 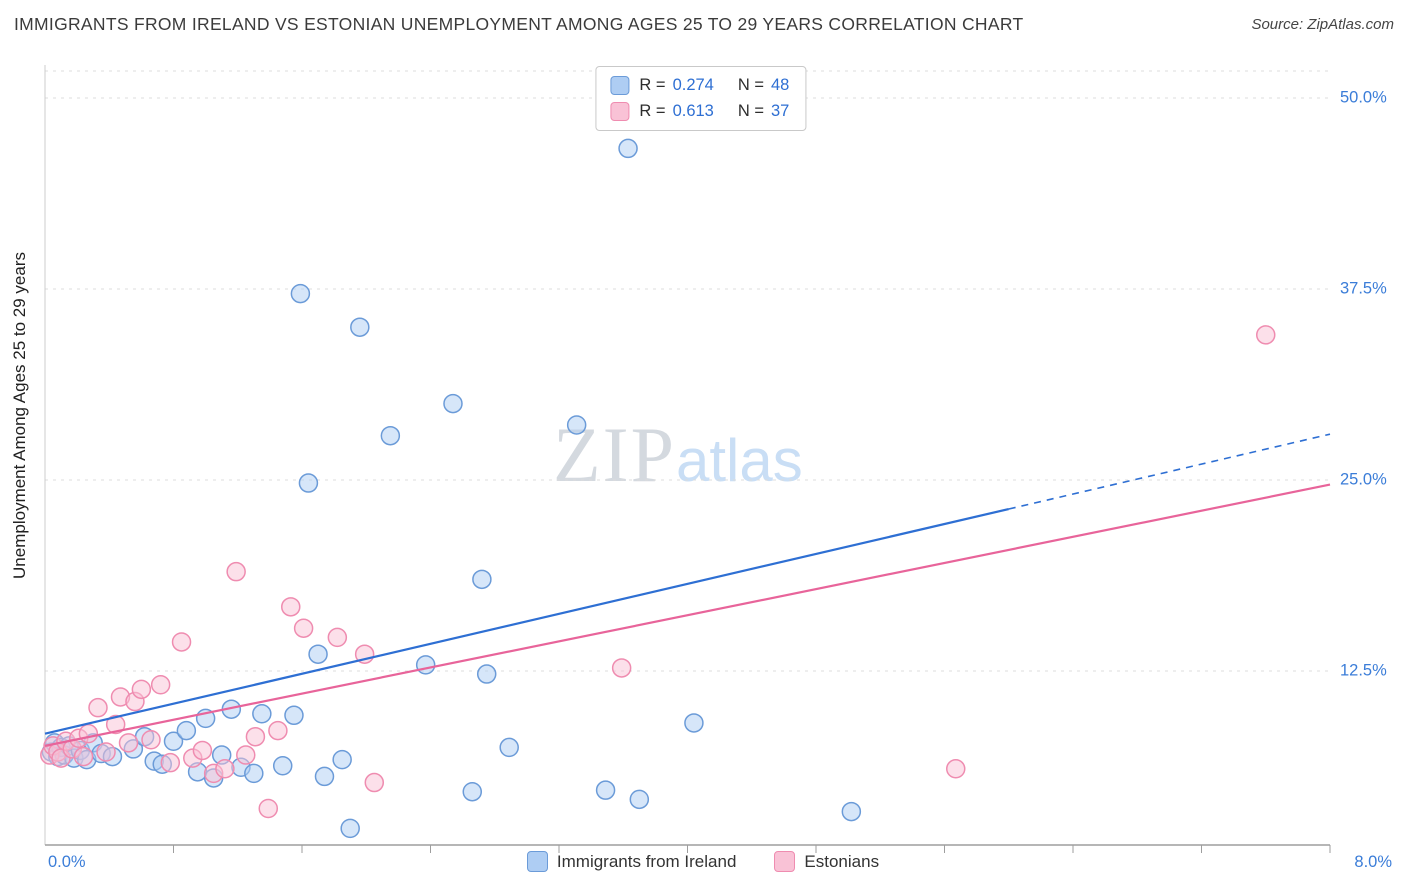 What do you see at coordinates (842, 861) in the screenshot?
I see `estonians-legend-label: Estonians` at bounding box center [842, 861].